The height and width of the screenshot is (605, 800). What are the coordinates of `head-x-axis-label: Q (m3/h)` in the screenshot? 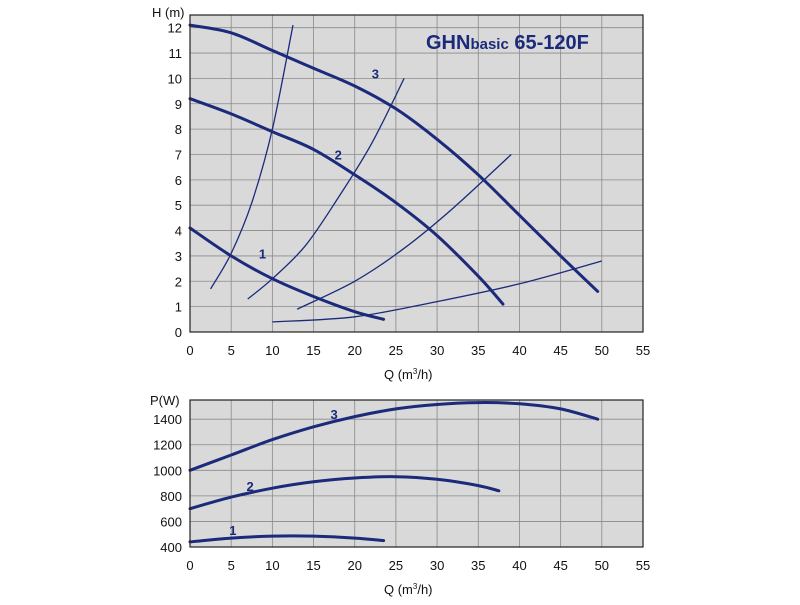 It's located at (408, 374).